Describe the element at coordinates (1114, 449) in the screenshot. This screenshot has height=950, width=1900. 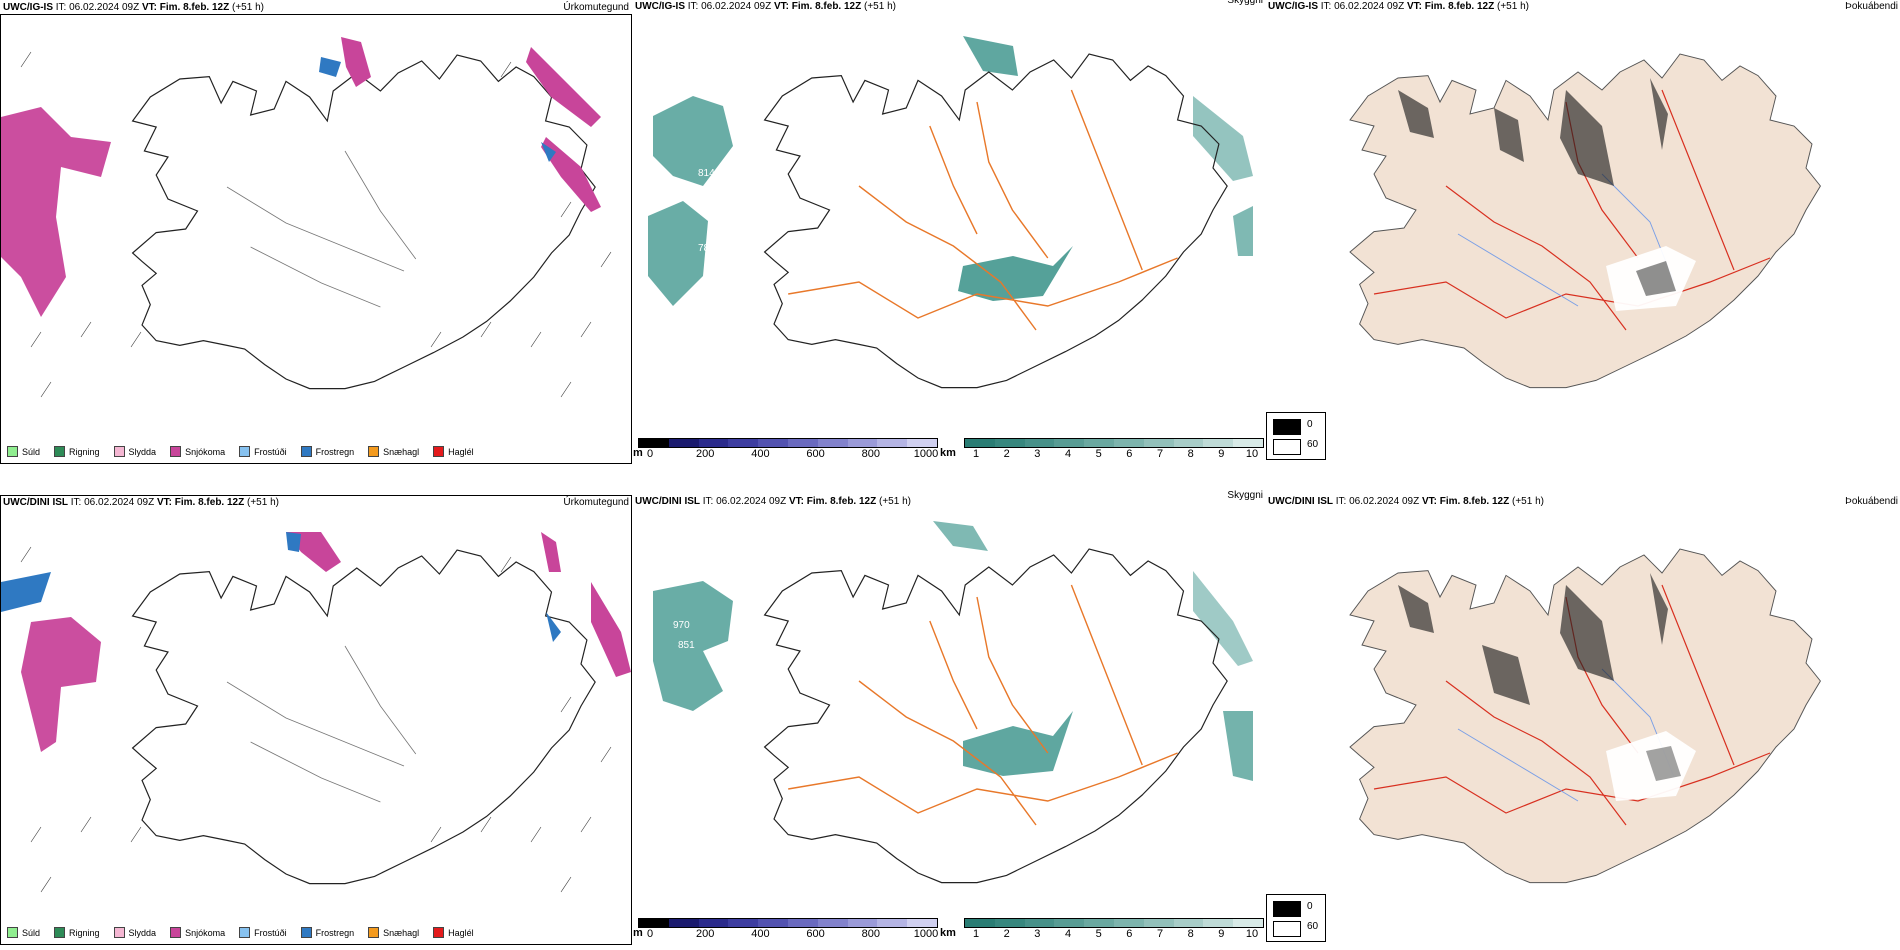
I see `visibility-scale-top: 1 2 3 4 5 6 7 8 9 10` at that location.